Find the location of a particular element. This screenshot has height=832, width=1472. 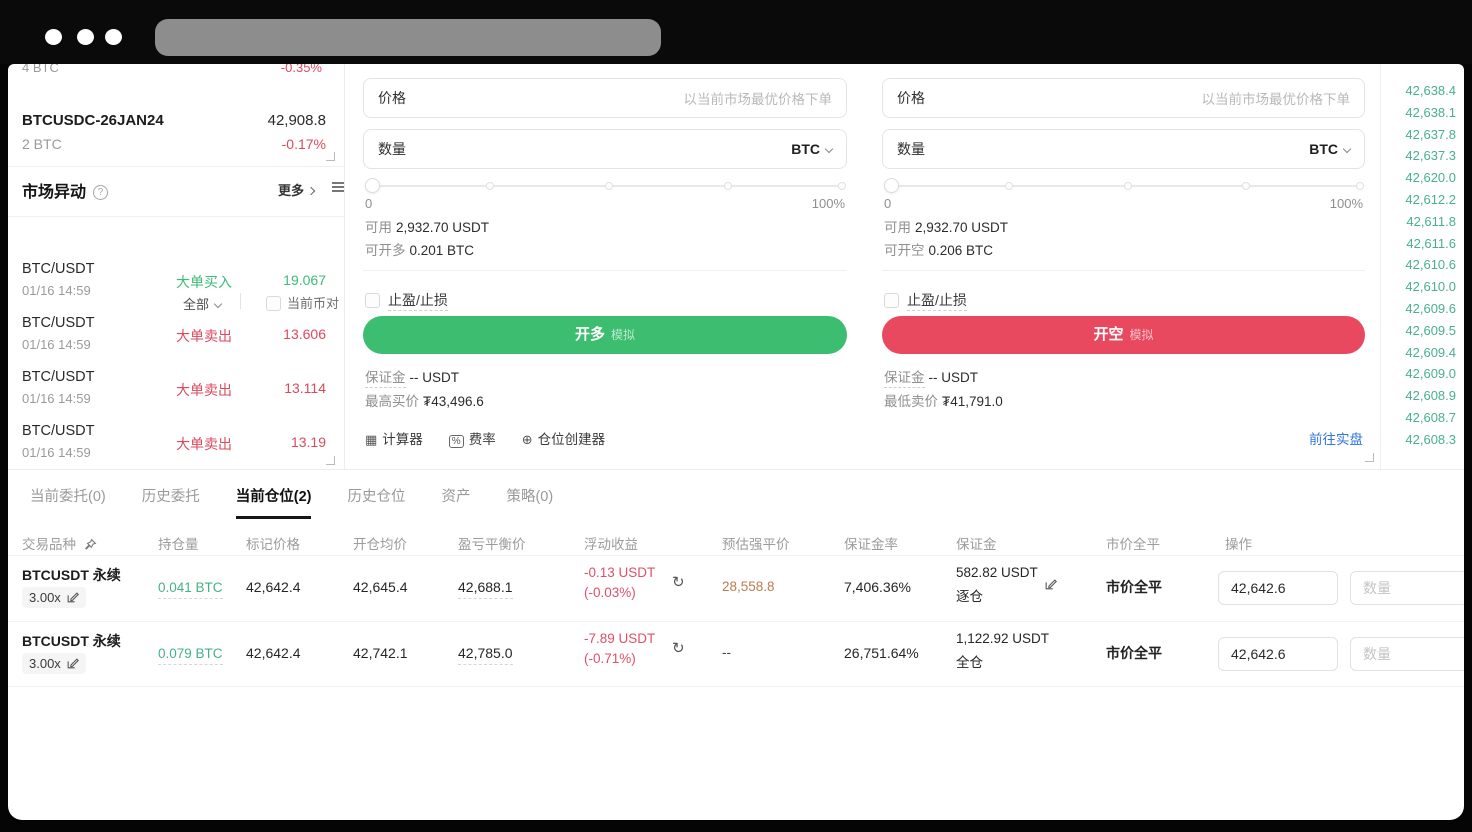

open-long-button: 开多 模拟 is located at coordinates (605, 335).